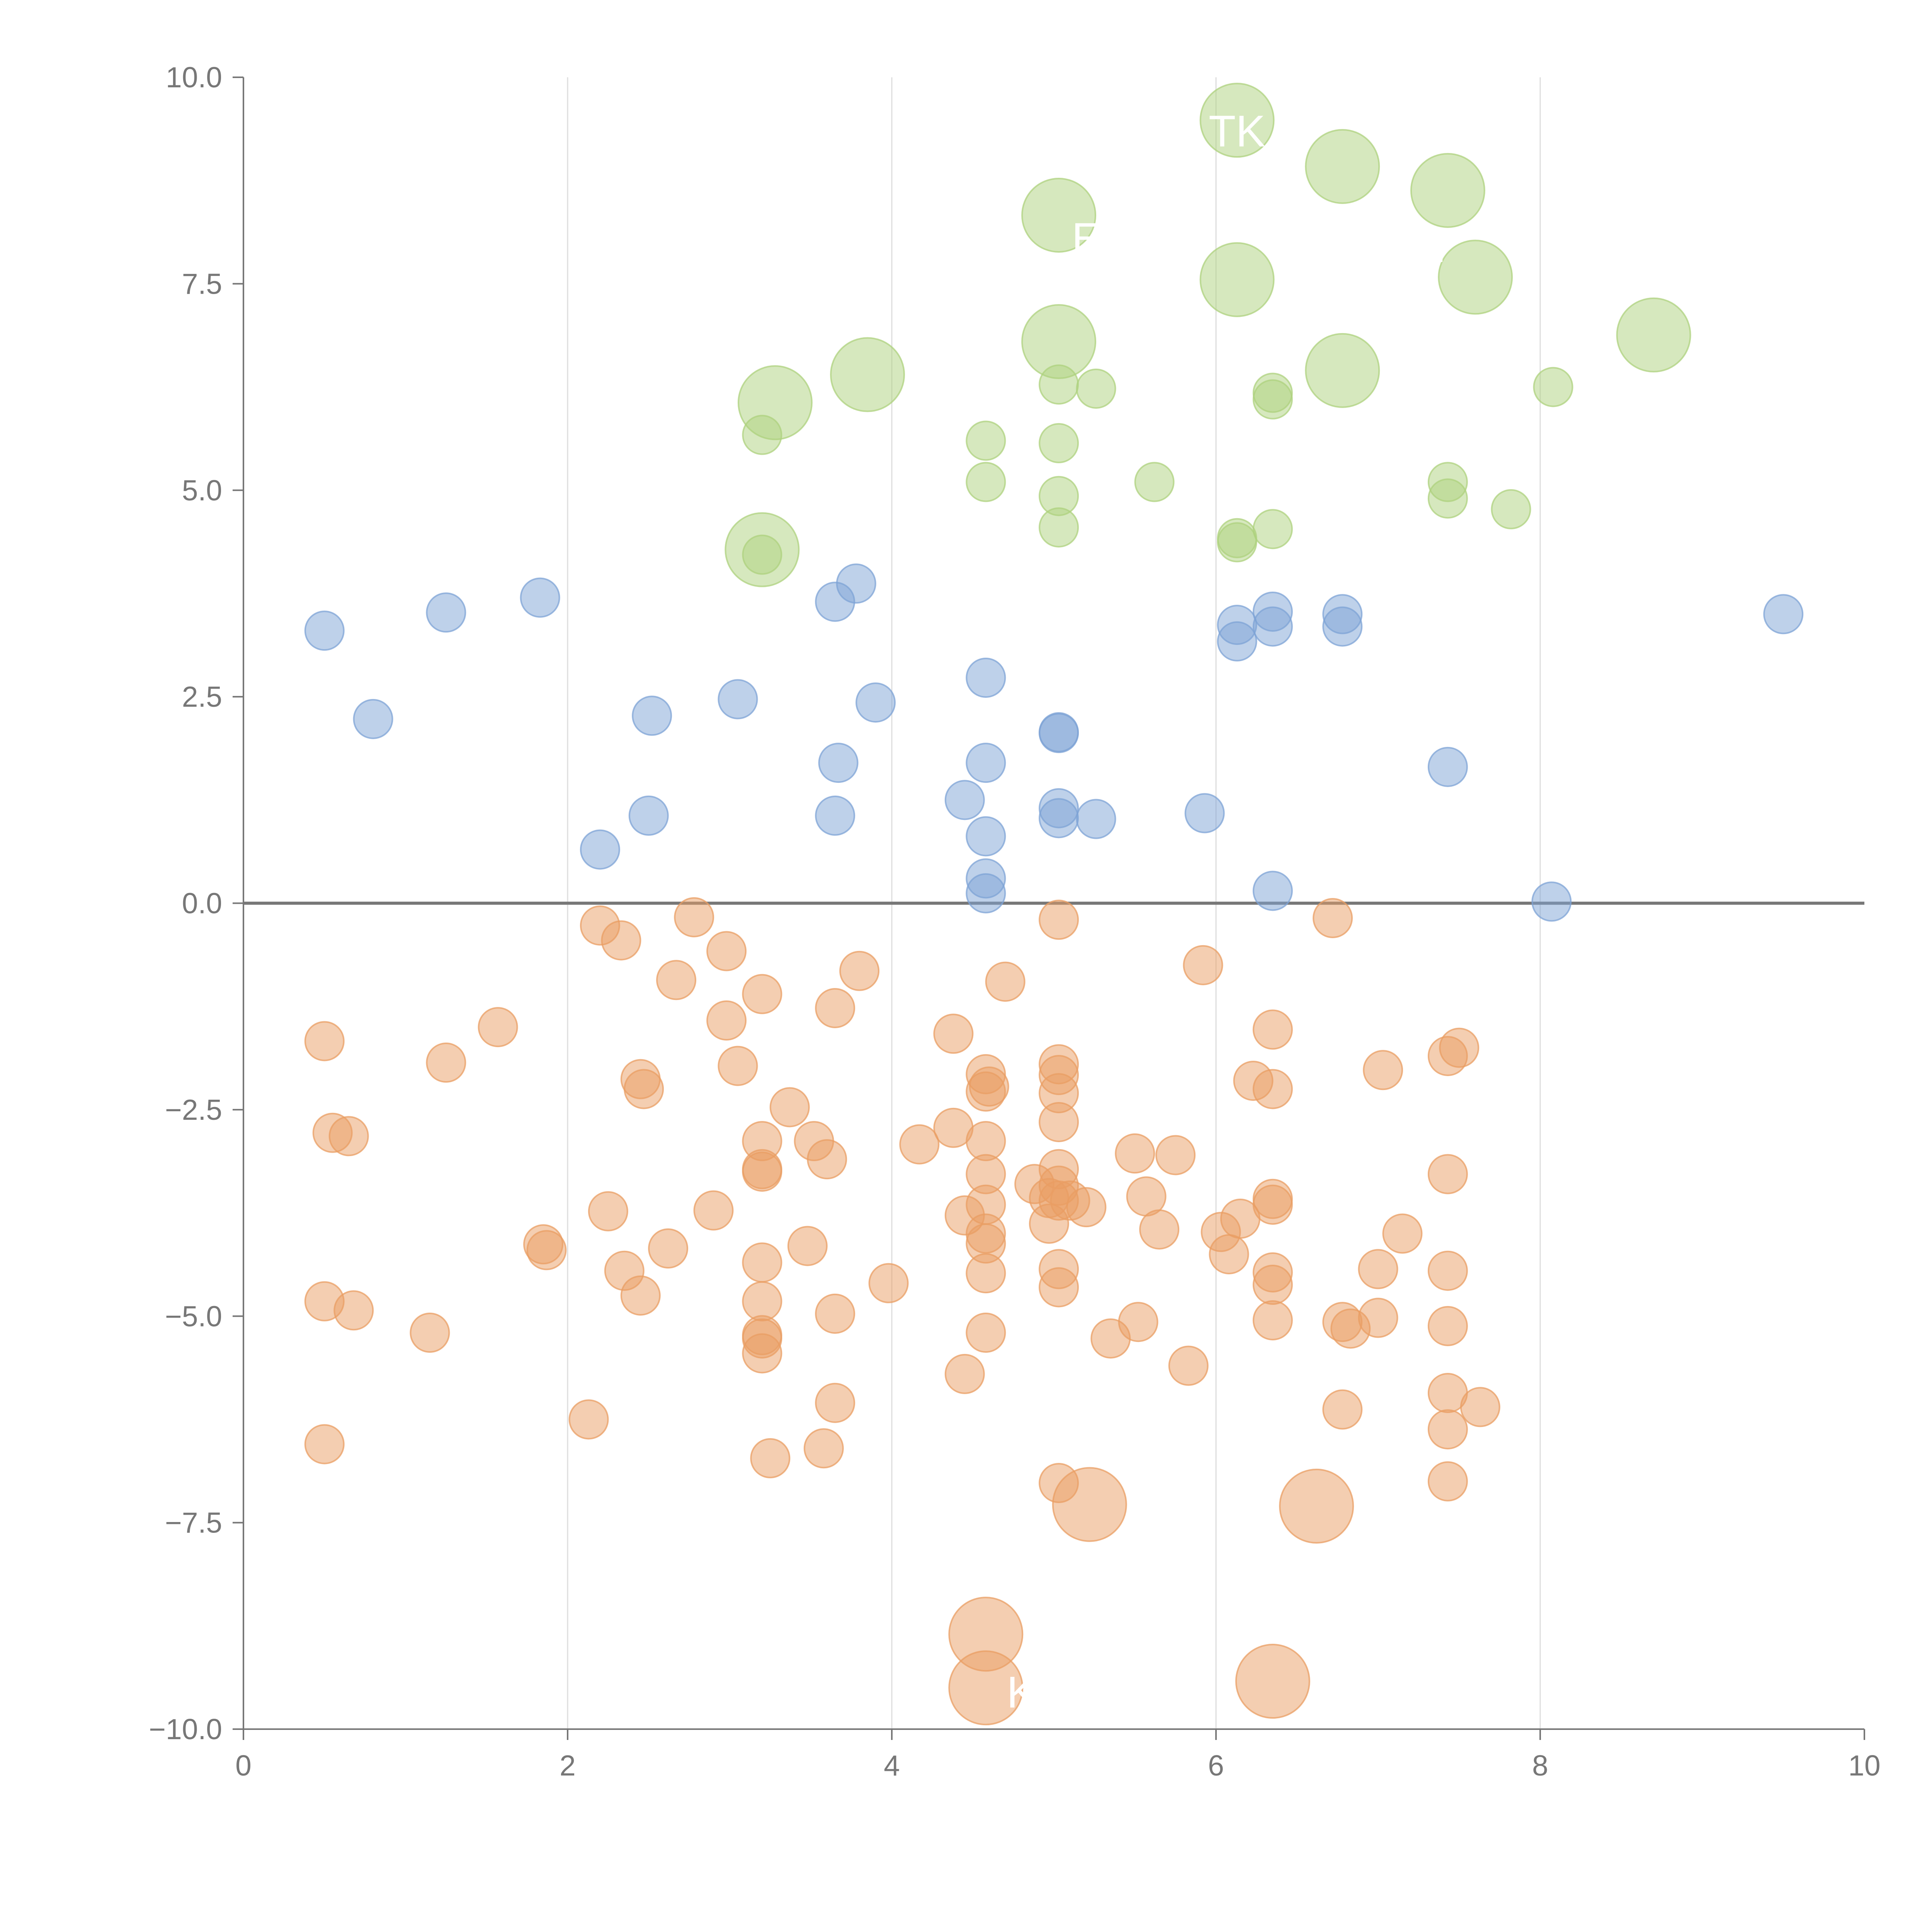 Image resolution: width=1932 pixels, height=1932 pixels. I want to click on y-tick-label: −7.5, so click(193, 1523).